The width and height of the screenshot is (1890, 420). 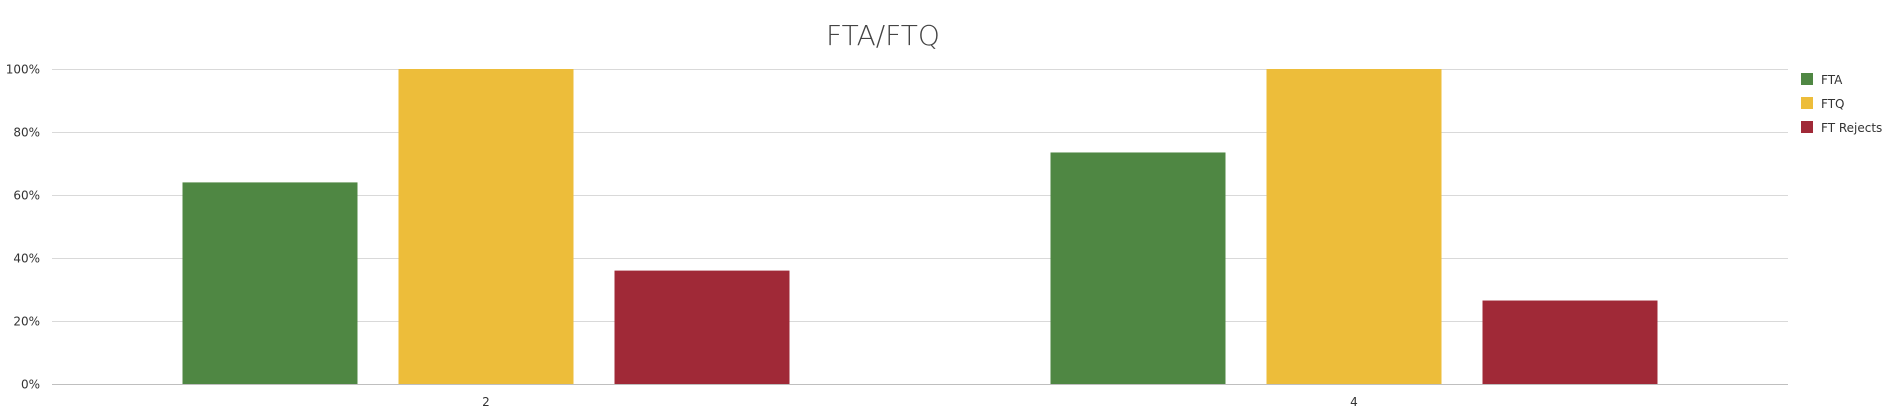 I want to click on y-axis: 0% 20% 40% 60% 80% 100%, so click(x=23, y=227).